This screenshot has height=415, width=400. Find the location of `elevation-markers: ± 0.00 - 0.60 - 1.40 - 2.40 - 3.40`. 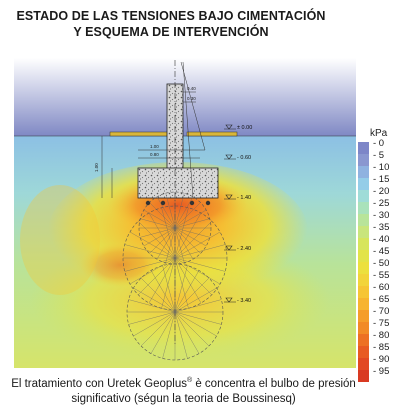

elevation-markers: ± 0.00 - 0.60 - 1.40 - 2.40 - 3.40 is located at coordinates (238, 214).